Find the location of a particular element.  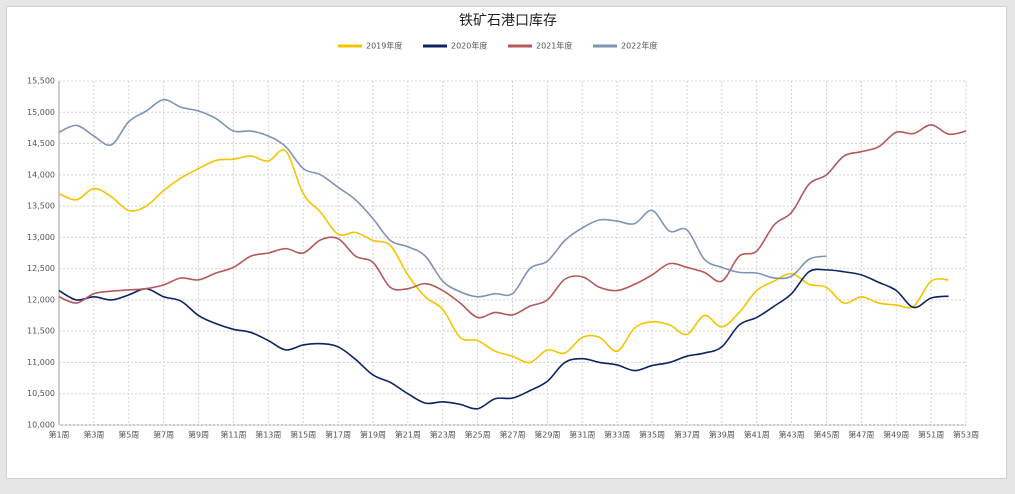

x-tick-label: 第17周 is located at coordinates (338, 435).